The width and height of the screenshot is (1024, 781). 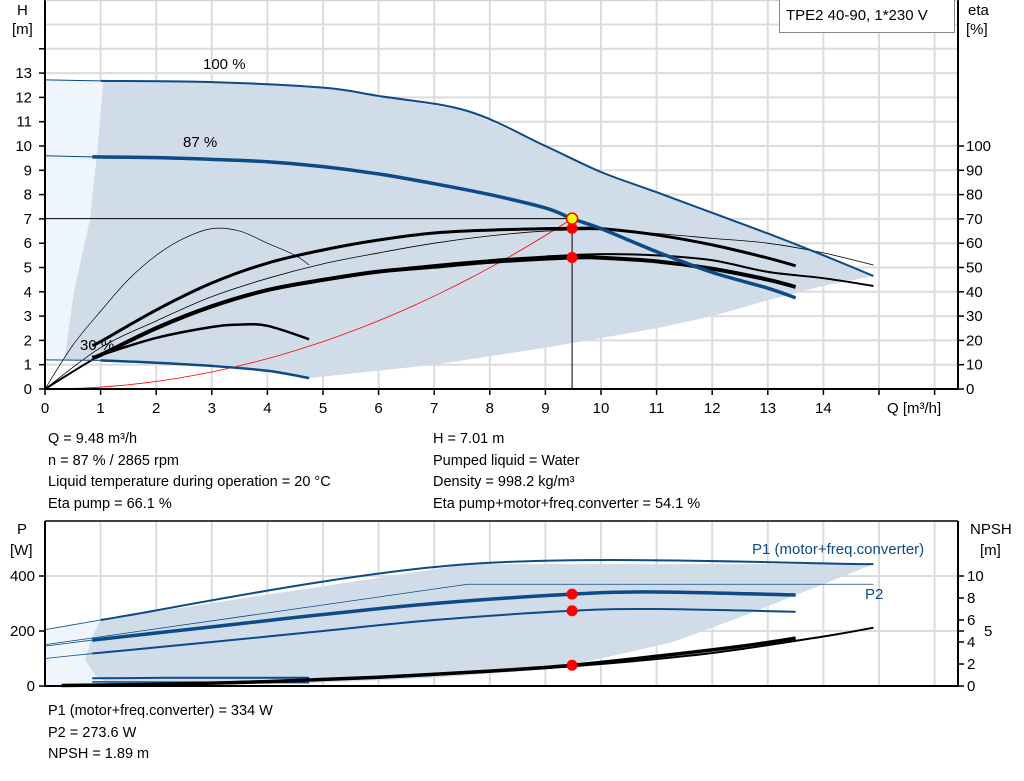 What do you see at coordinates (977, 29) in the screenshot?
I see `eta-axis-unit: [%]` at bounding box center [977, 29].